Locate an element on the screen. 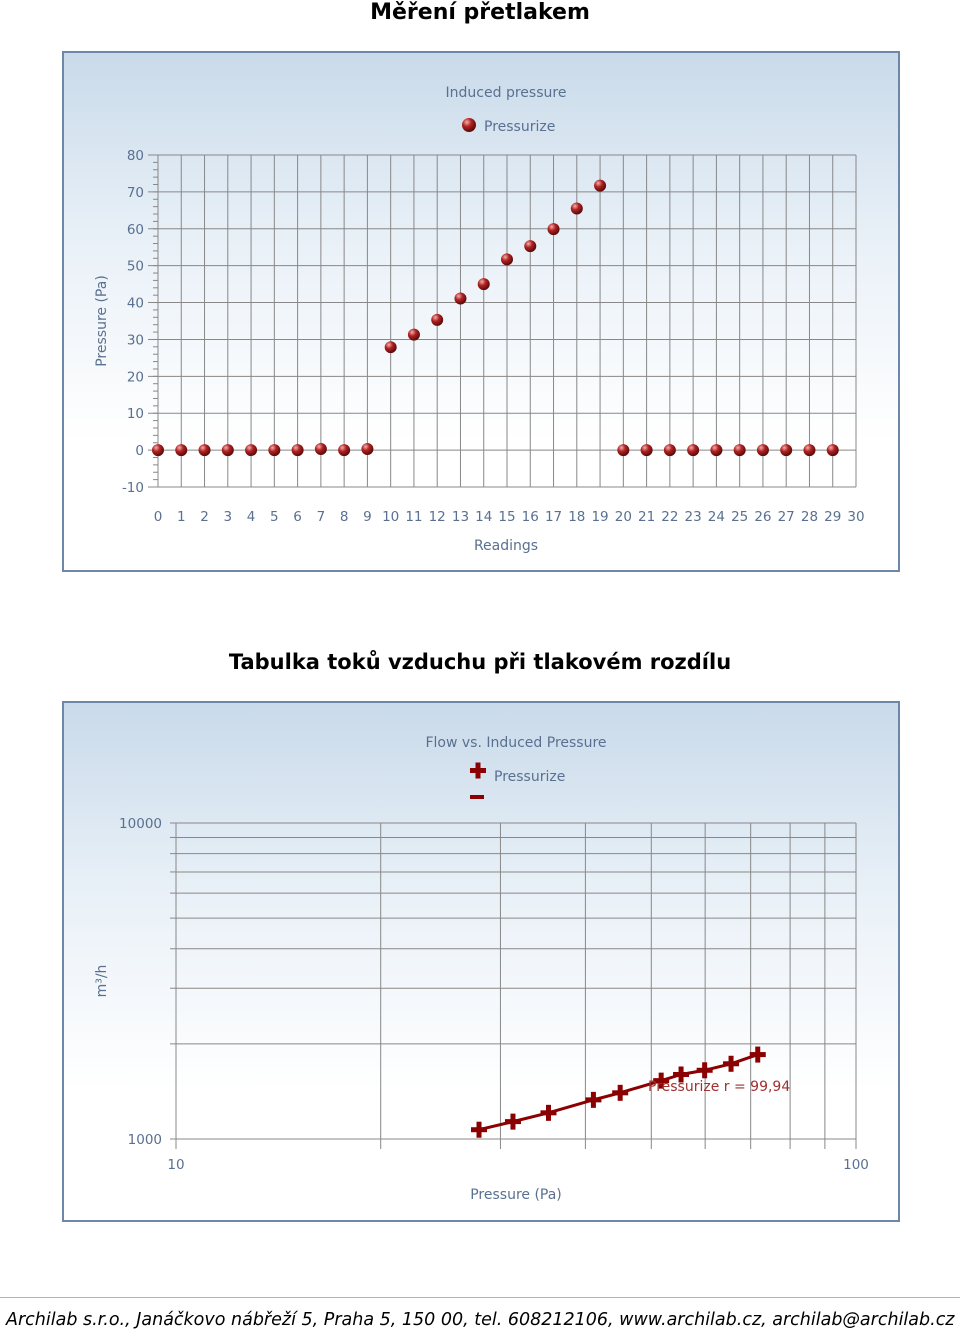  x-tick-label: 9 is located at coordinates (367, 517).